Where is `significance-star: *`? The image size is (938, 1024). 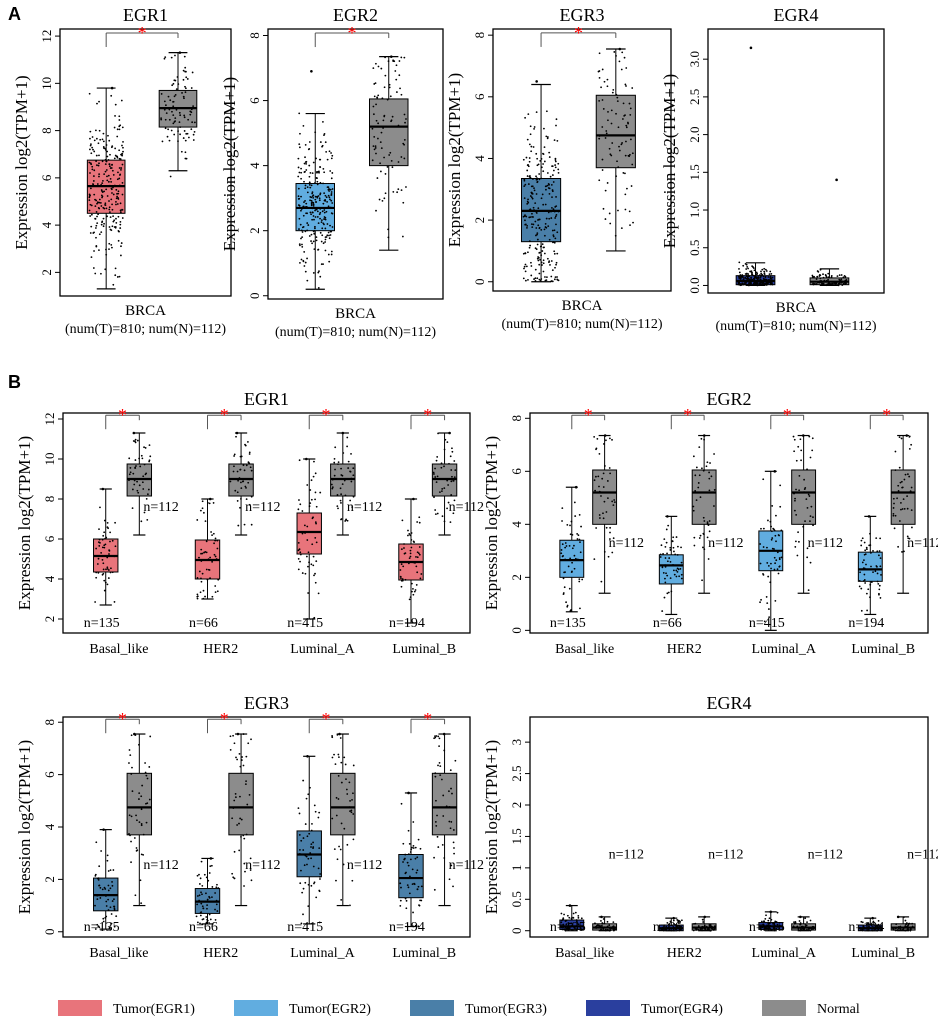 significance-star: * is located at coordinates (122, 415).